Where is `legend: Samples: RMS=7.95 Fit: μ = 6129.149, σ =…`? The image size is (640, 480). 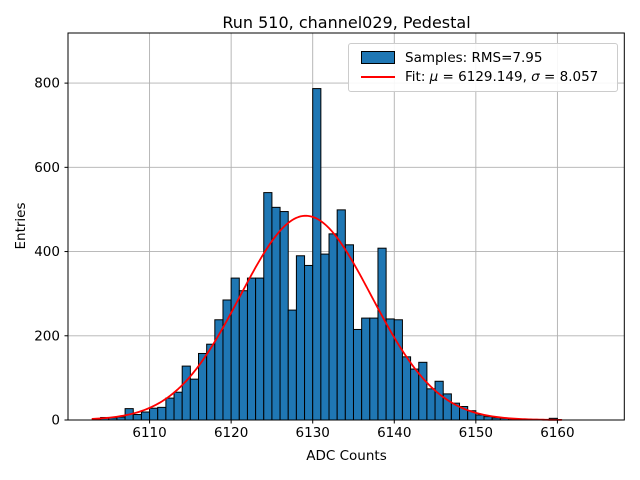
legend: Samples: RMS=7.95 Fit: μ = 6129.149, σ =… is located at coordinates (483, 67).